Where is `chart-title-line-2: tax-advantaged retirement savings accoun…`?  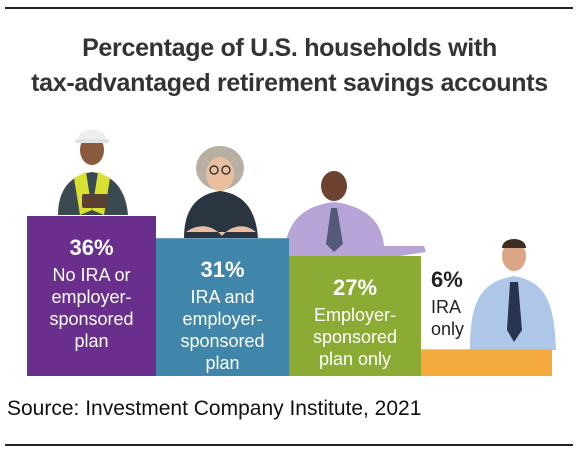 chart-title-line-2: tax-advantaged retirement savings accoun… is located at coordinates (289, 83).